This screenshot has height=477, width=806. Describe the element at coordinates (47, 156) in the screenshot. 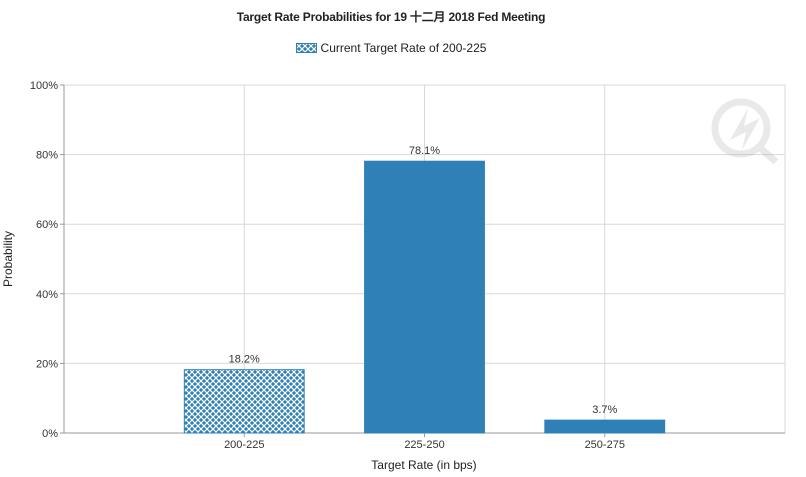

I see `y-tick-label: 80%` at that location.